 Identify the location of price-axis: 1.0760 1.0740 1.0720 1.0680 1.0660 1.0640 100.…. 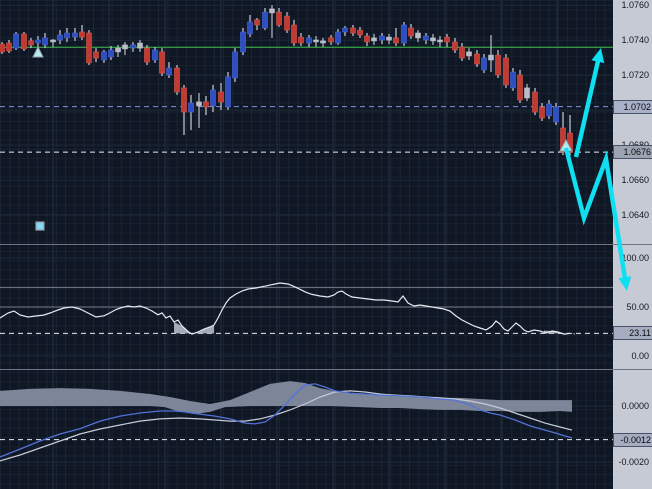
(632, 244).